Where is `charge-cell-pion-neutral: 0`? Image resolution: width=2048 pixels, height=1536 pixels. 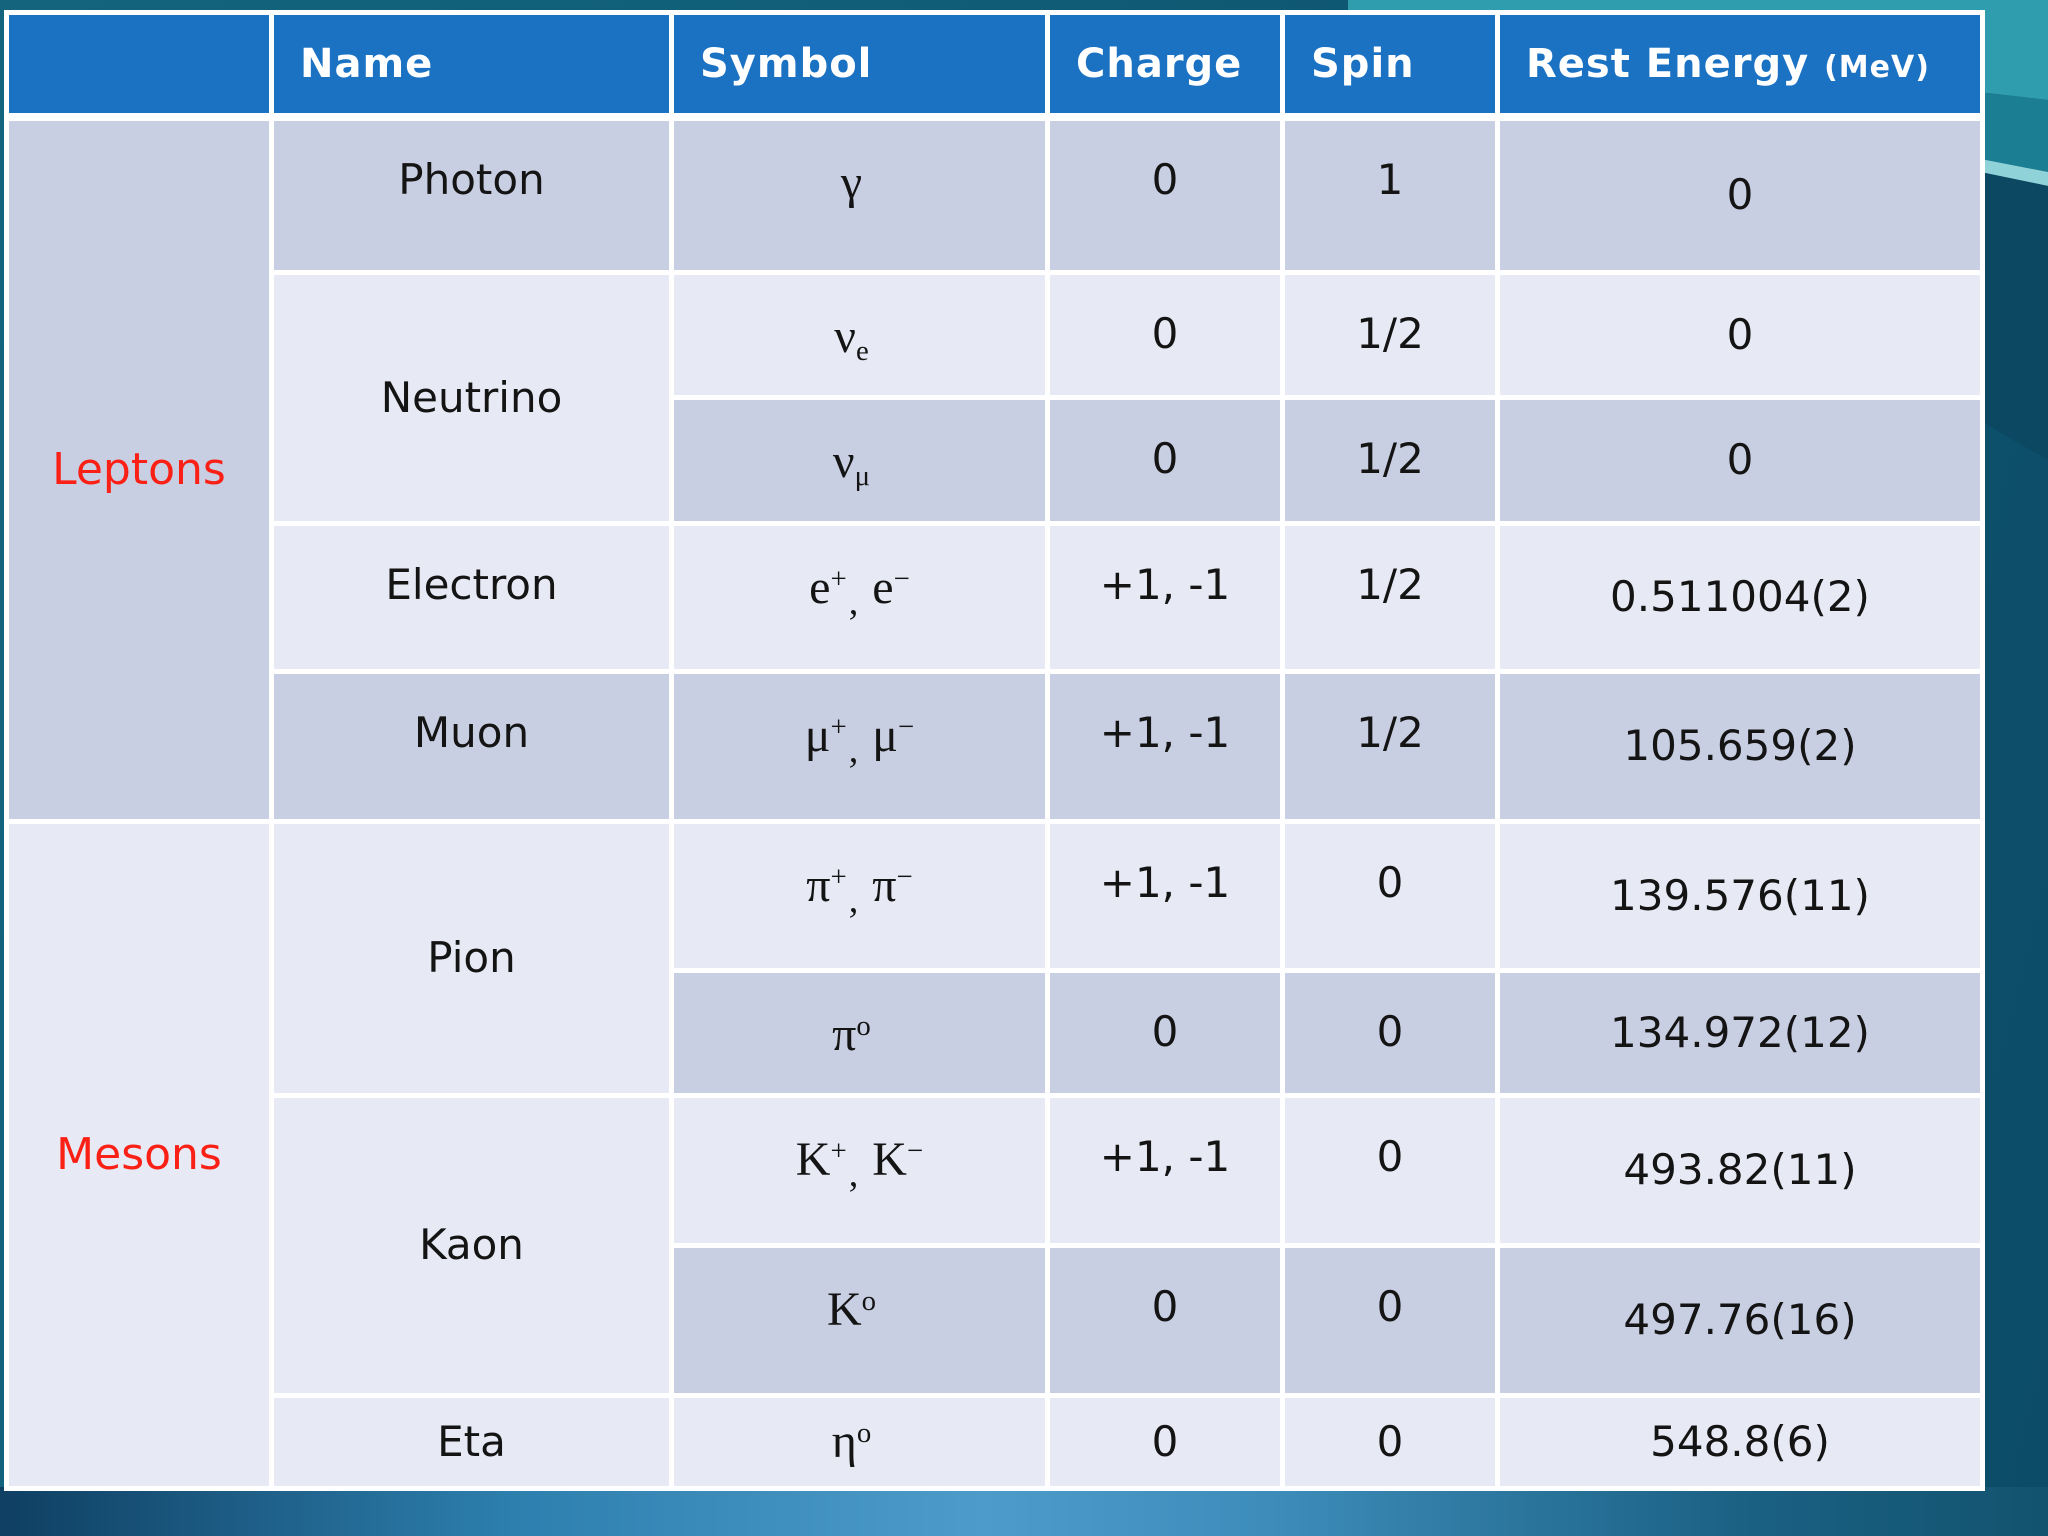 charge-cell-pion-neutral: 0 is located at coordinates (1165, 1032).